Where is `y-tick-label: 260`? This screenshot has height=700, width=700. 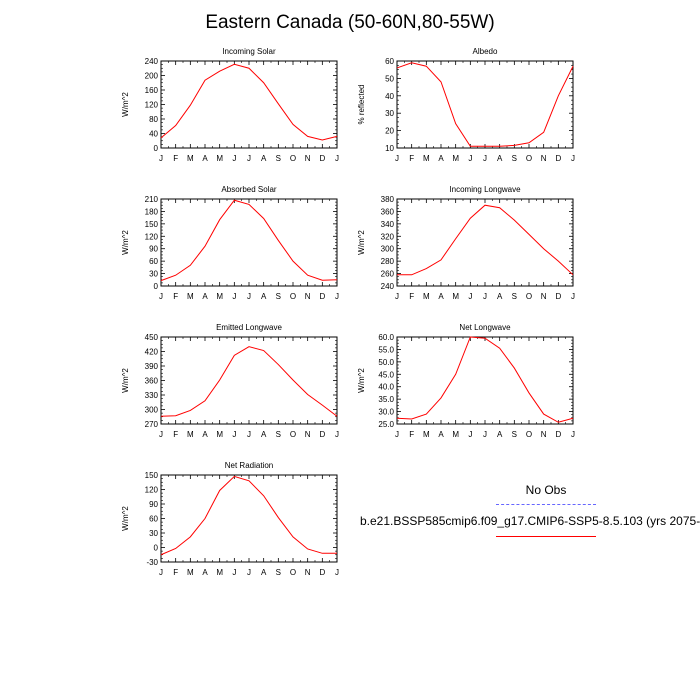
y-tick-label: 260 is located at coordinates (388, 274).